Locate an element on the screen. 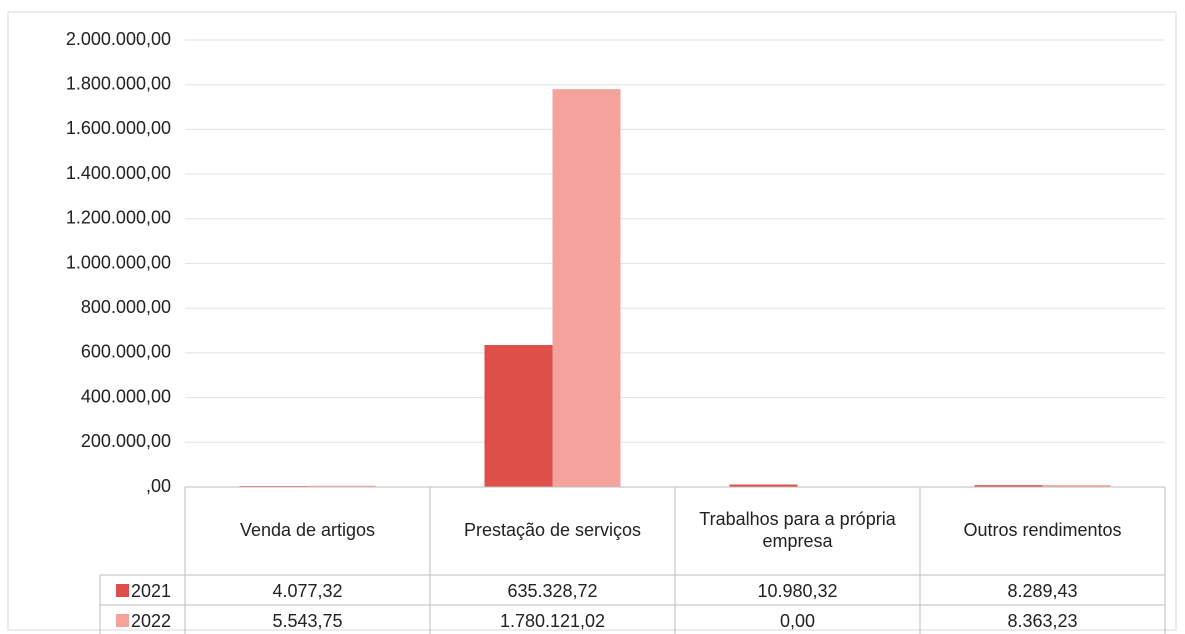 Image resolution: width=1185 pixels, height=634 pixels. y-tick-label: 2.000.000,00 is located at coordinates (118, 39).